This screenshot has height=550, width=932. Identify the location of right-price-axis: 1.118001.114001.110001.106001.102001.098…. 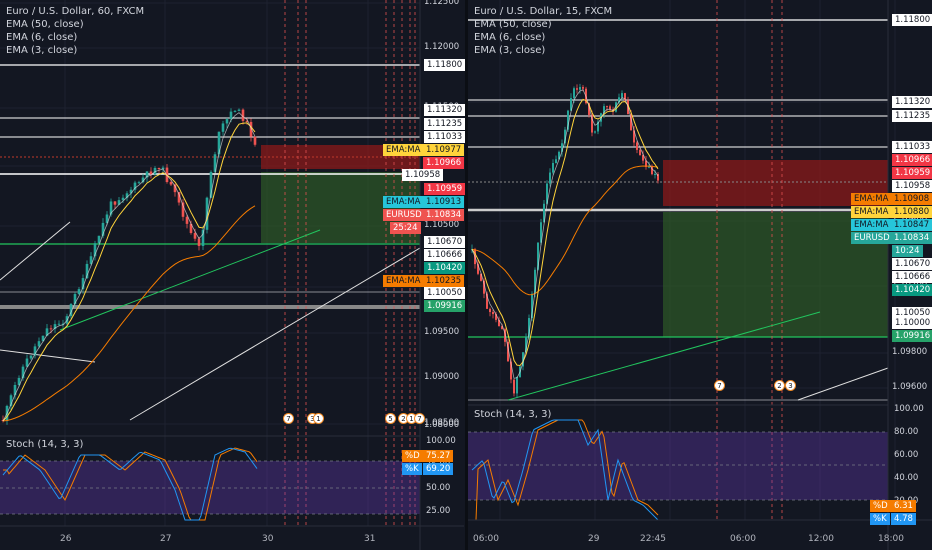
(891, 275).